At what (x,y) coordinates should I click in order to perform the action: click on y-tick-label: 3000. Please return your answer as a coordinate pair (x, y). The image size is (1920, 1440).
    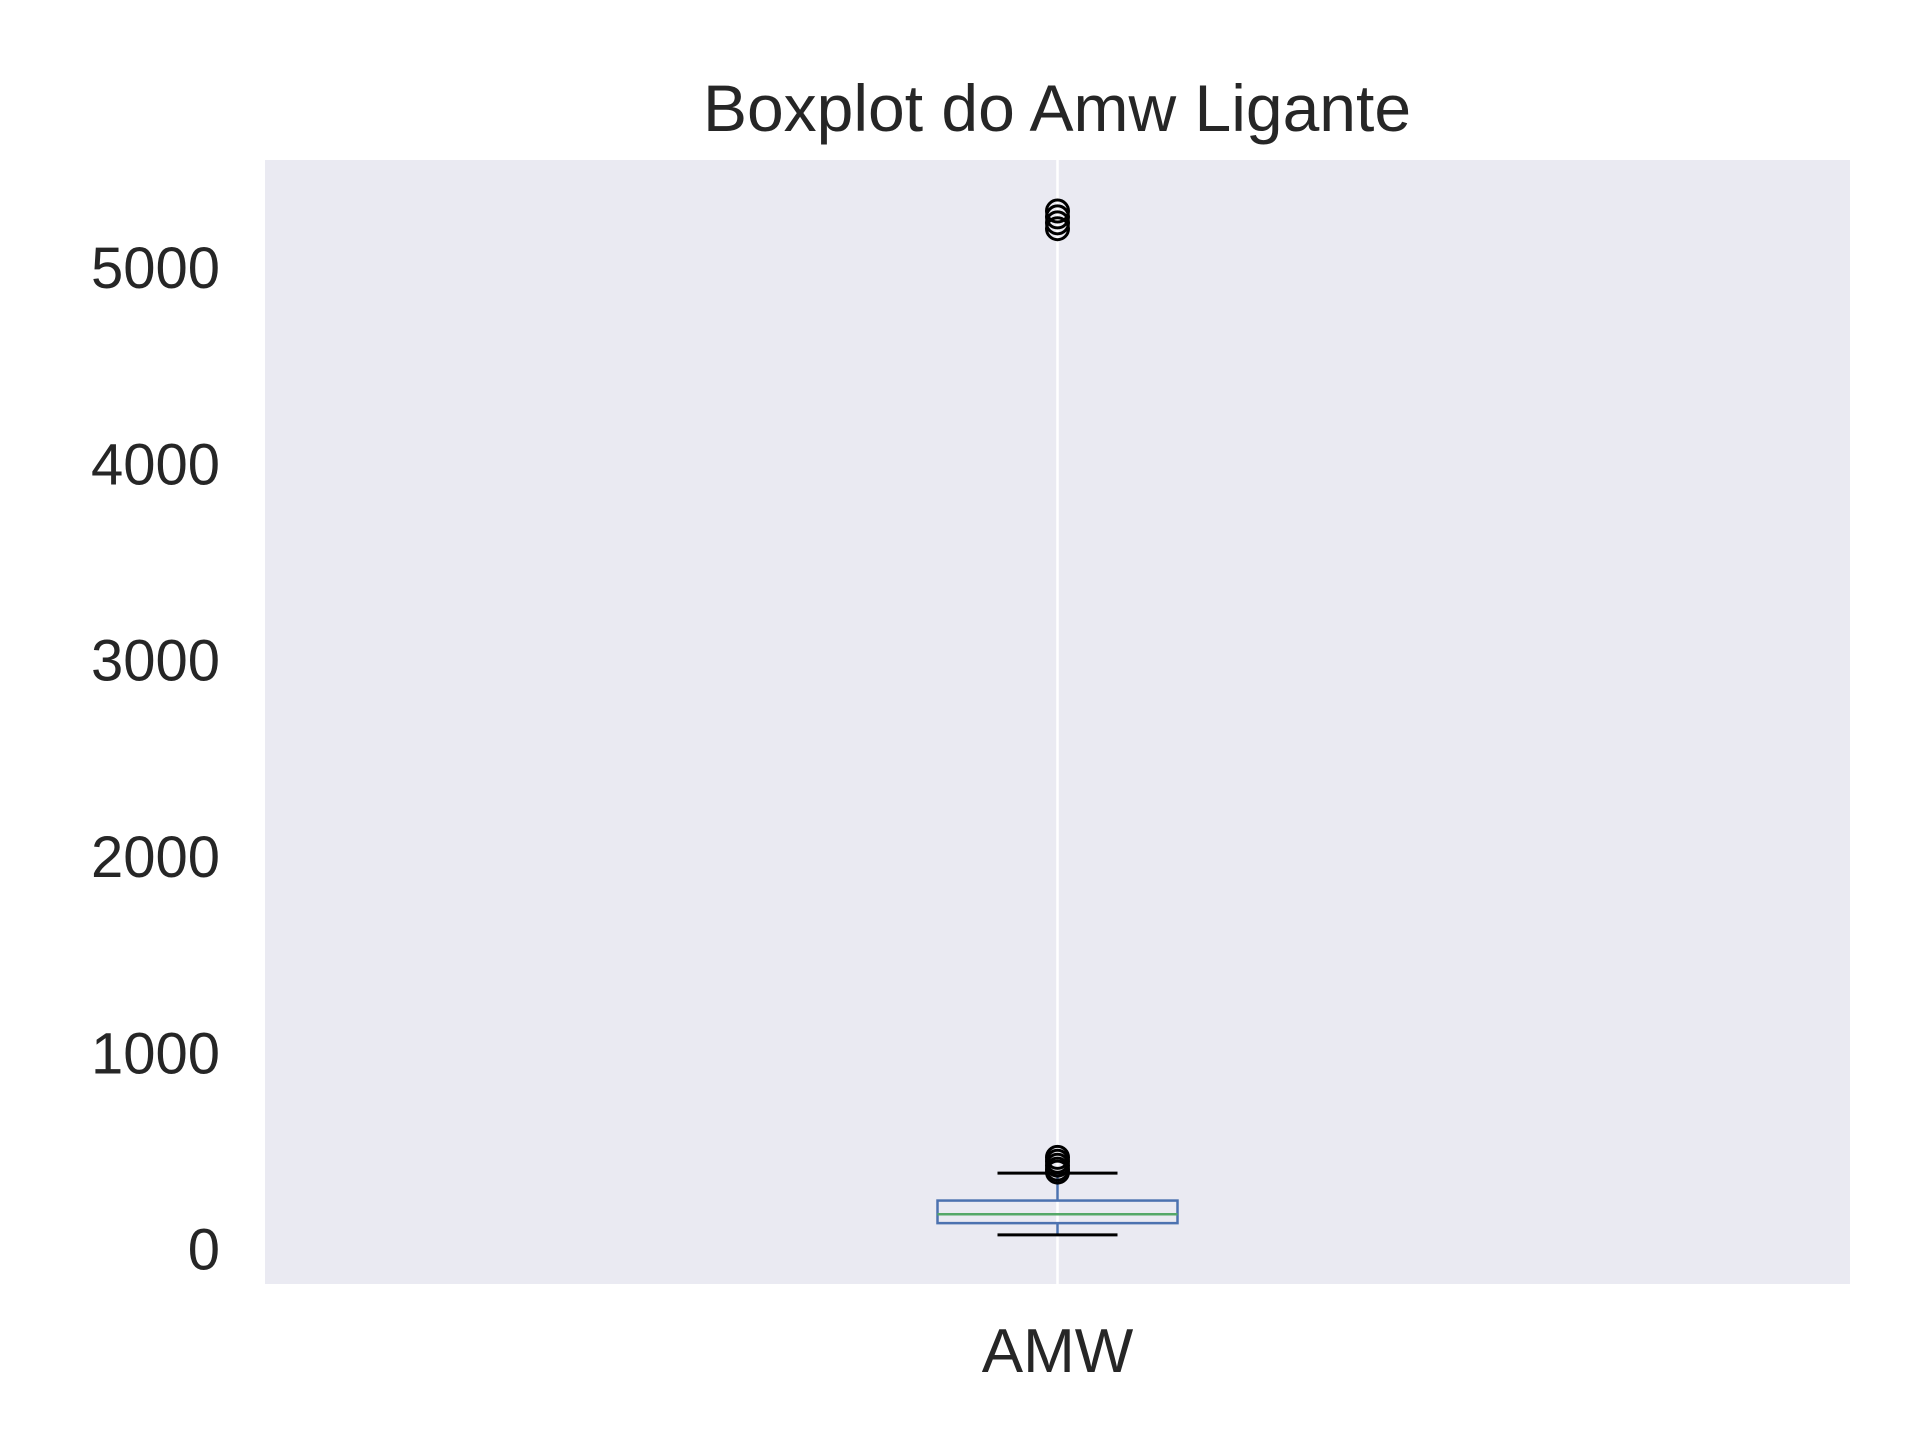
    Looking at the image, I should click on (155, 661).